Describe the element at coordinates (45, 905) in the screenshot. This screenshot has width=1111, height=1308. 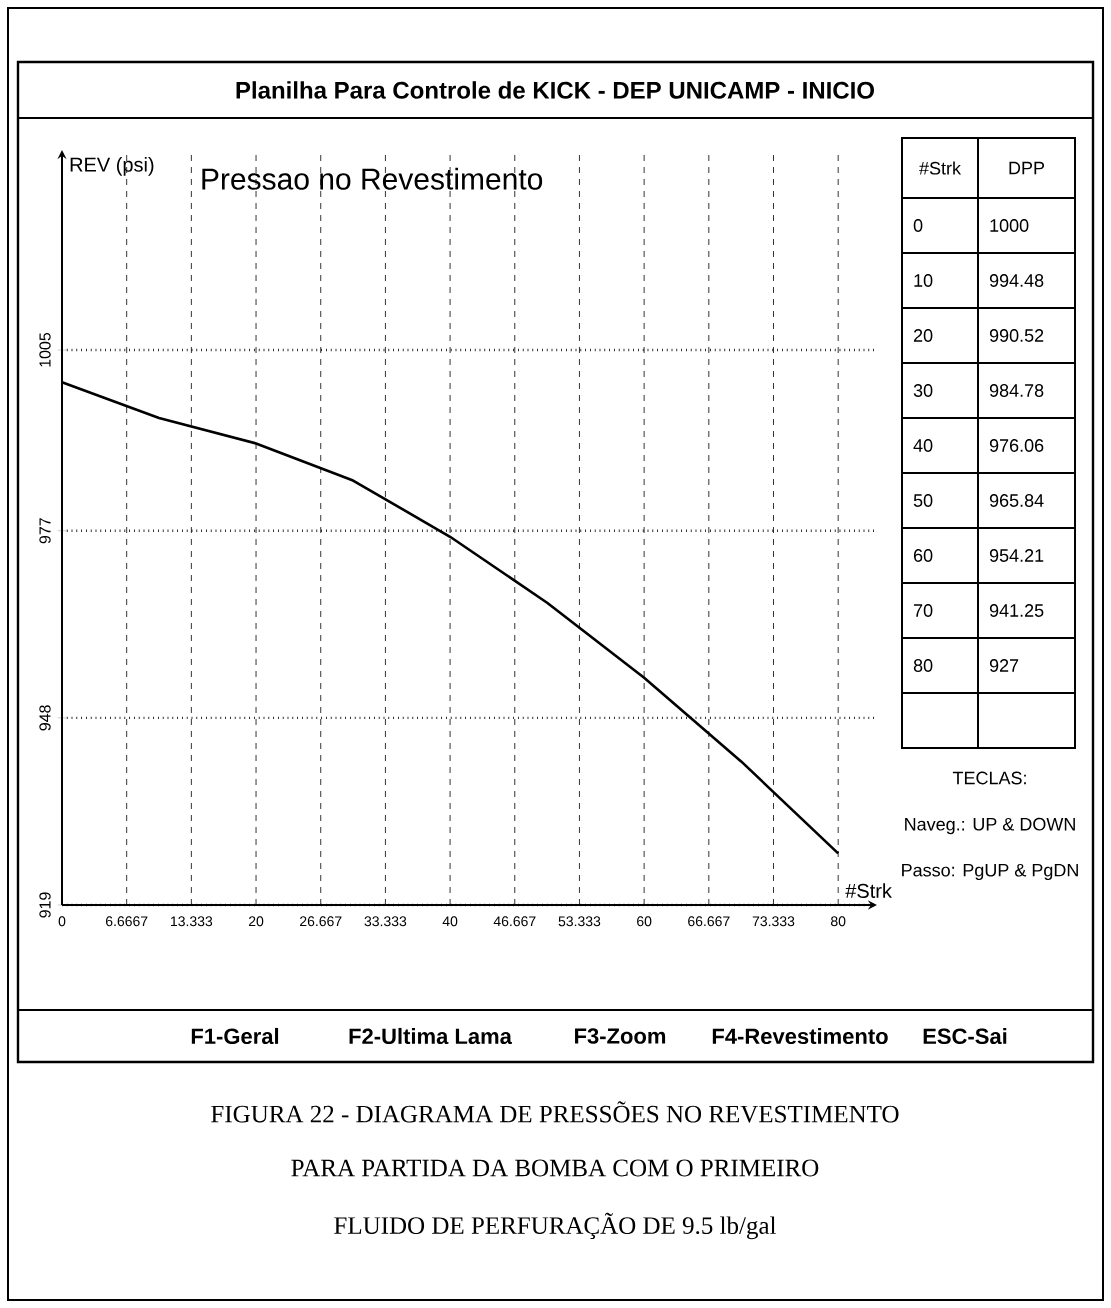
I see `y-tick-label: 919` at that location.